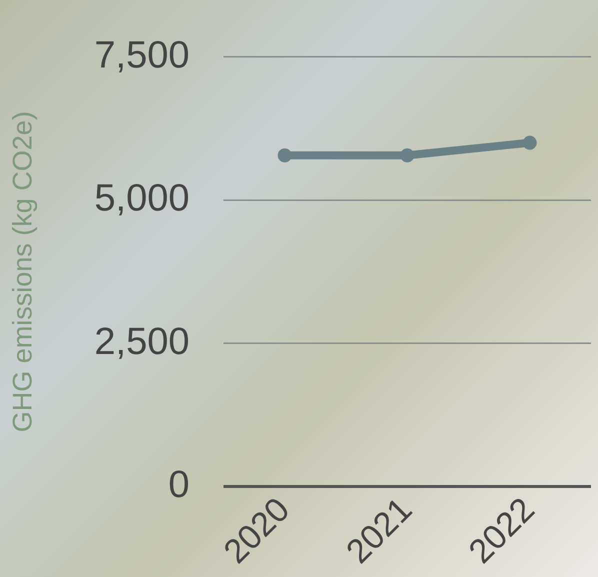 The width and height of the screenshot is (598, 577). Describe the element at coordinates (23, 271) in the screenshot. I see `y-axis-title: GHG emissions (kg CO2e)` at that location.